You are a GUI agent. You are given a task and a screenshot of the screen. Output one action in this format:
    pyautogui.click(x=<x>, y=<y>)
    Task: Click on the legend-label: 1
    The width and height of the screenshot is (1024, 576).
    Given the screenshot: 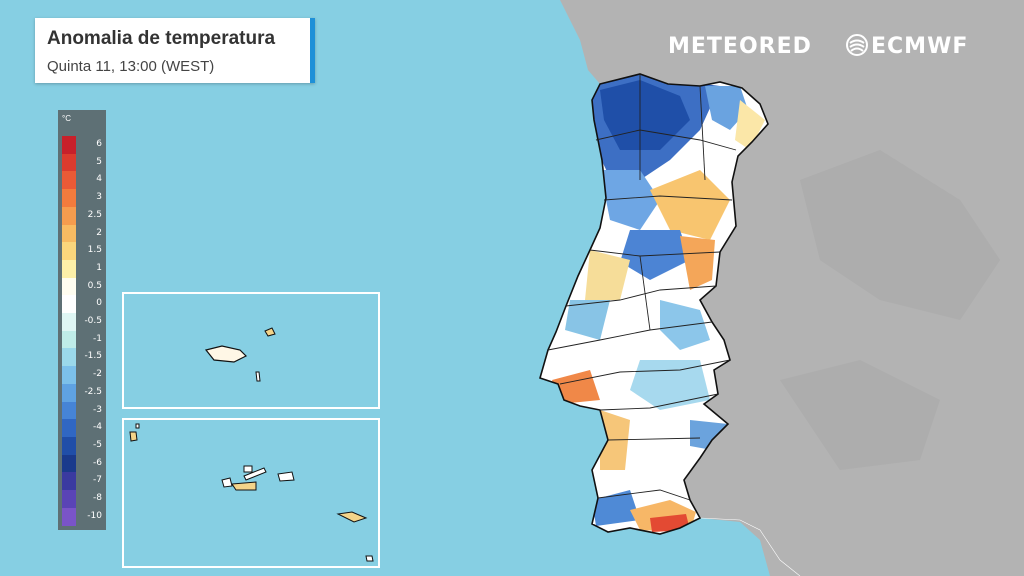 What is the action you would take?
    pyautogui.click(x=99, y=267)
    